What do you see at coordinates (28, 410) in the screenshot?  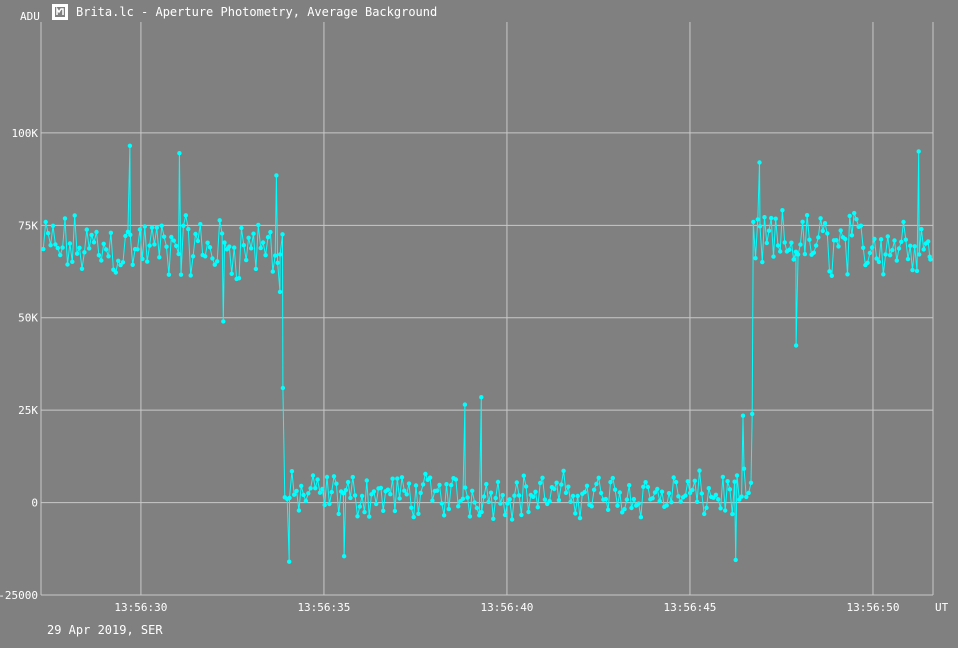 I see `y-tick-label: 25K` at bounding box center [28, 410].